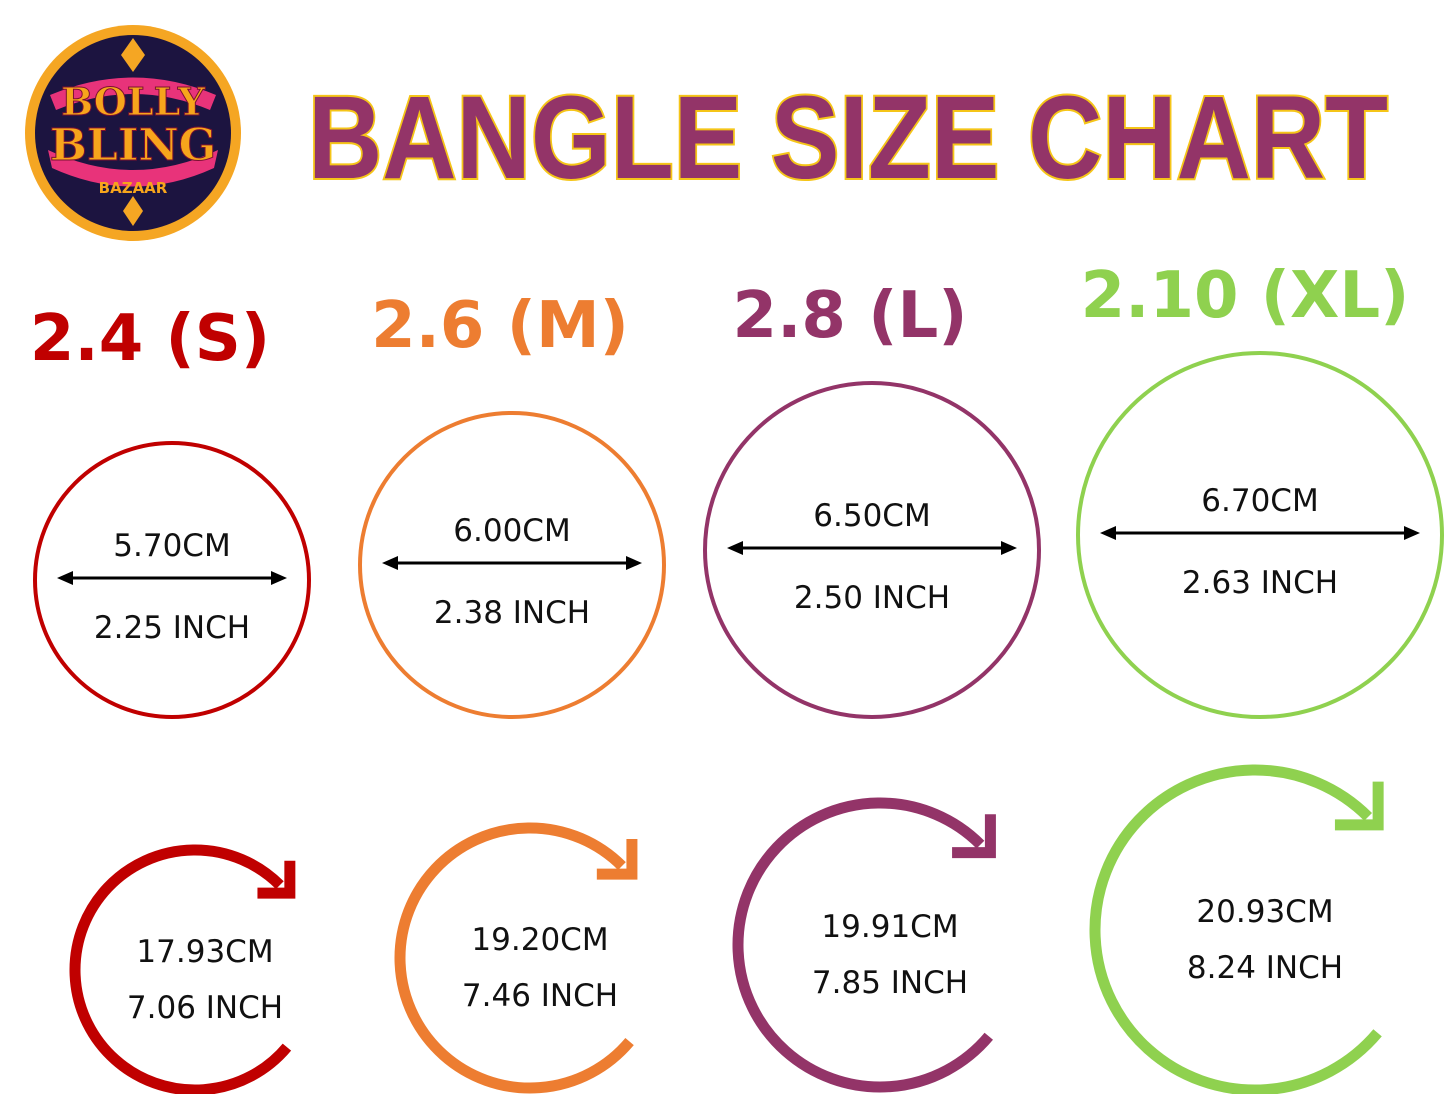 The image size is (1445, 1094). Describe the element at coordinates (512, 613) in the screenshot. I see `diameter-inch: 2.38 INCH` at that location.